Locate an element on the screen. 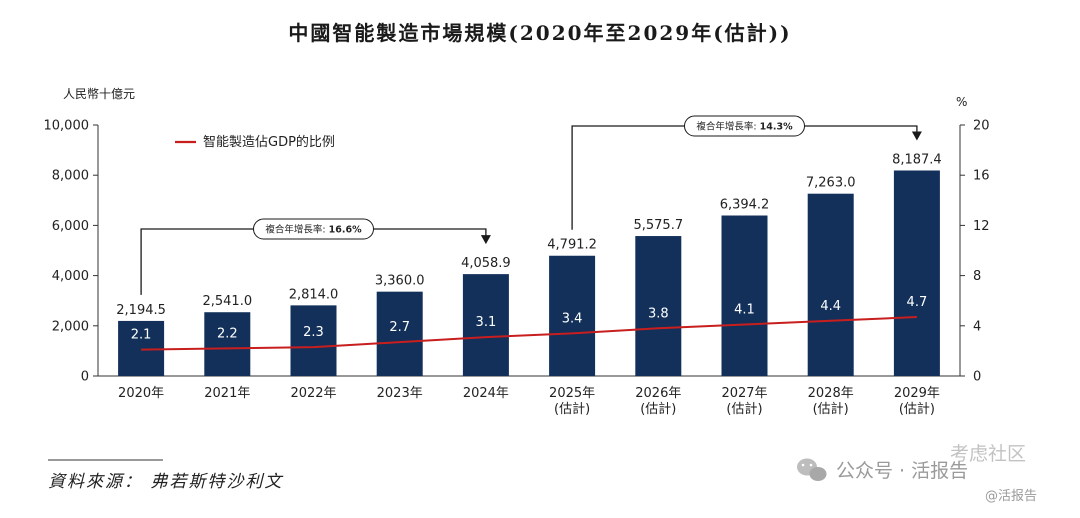 The height and width of the screenshot is (518, 1080). y-right-tick-label: 12 is located at coordinates (981, 226).